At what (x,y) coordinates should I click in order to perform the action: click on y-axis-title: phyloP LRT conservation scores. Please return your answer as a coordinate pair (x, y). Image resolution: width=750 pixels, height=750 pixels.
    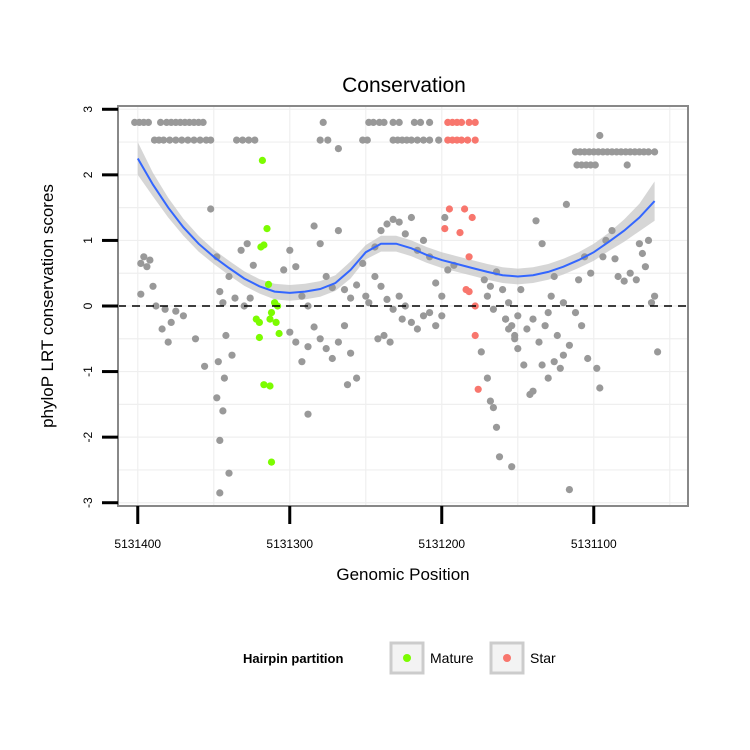
    Looking at the image, I should click on (47, 306).